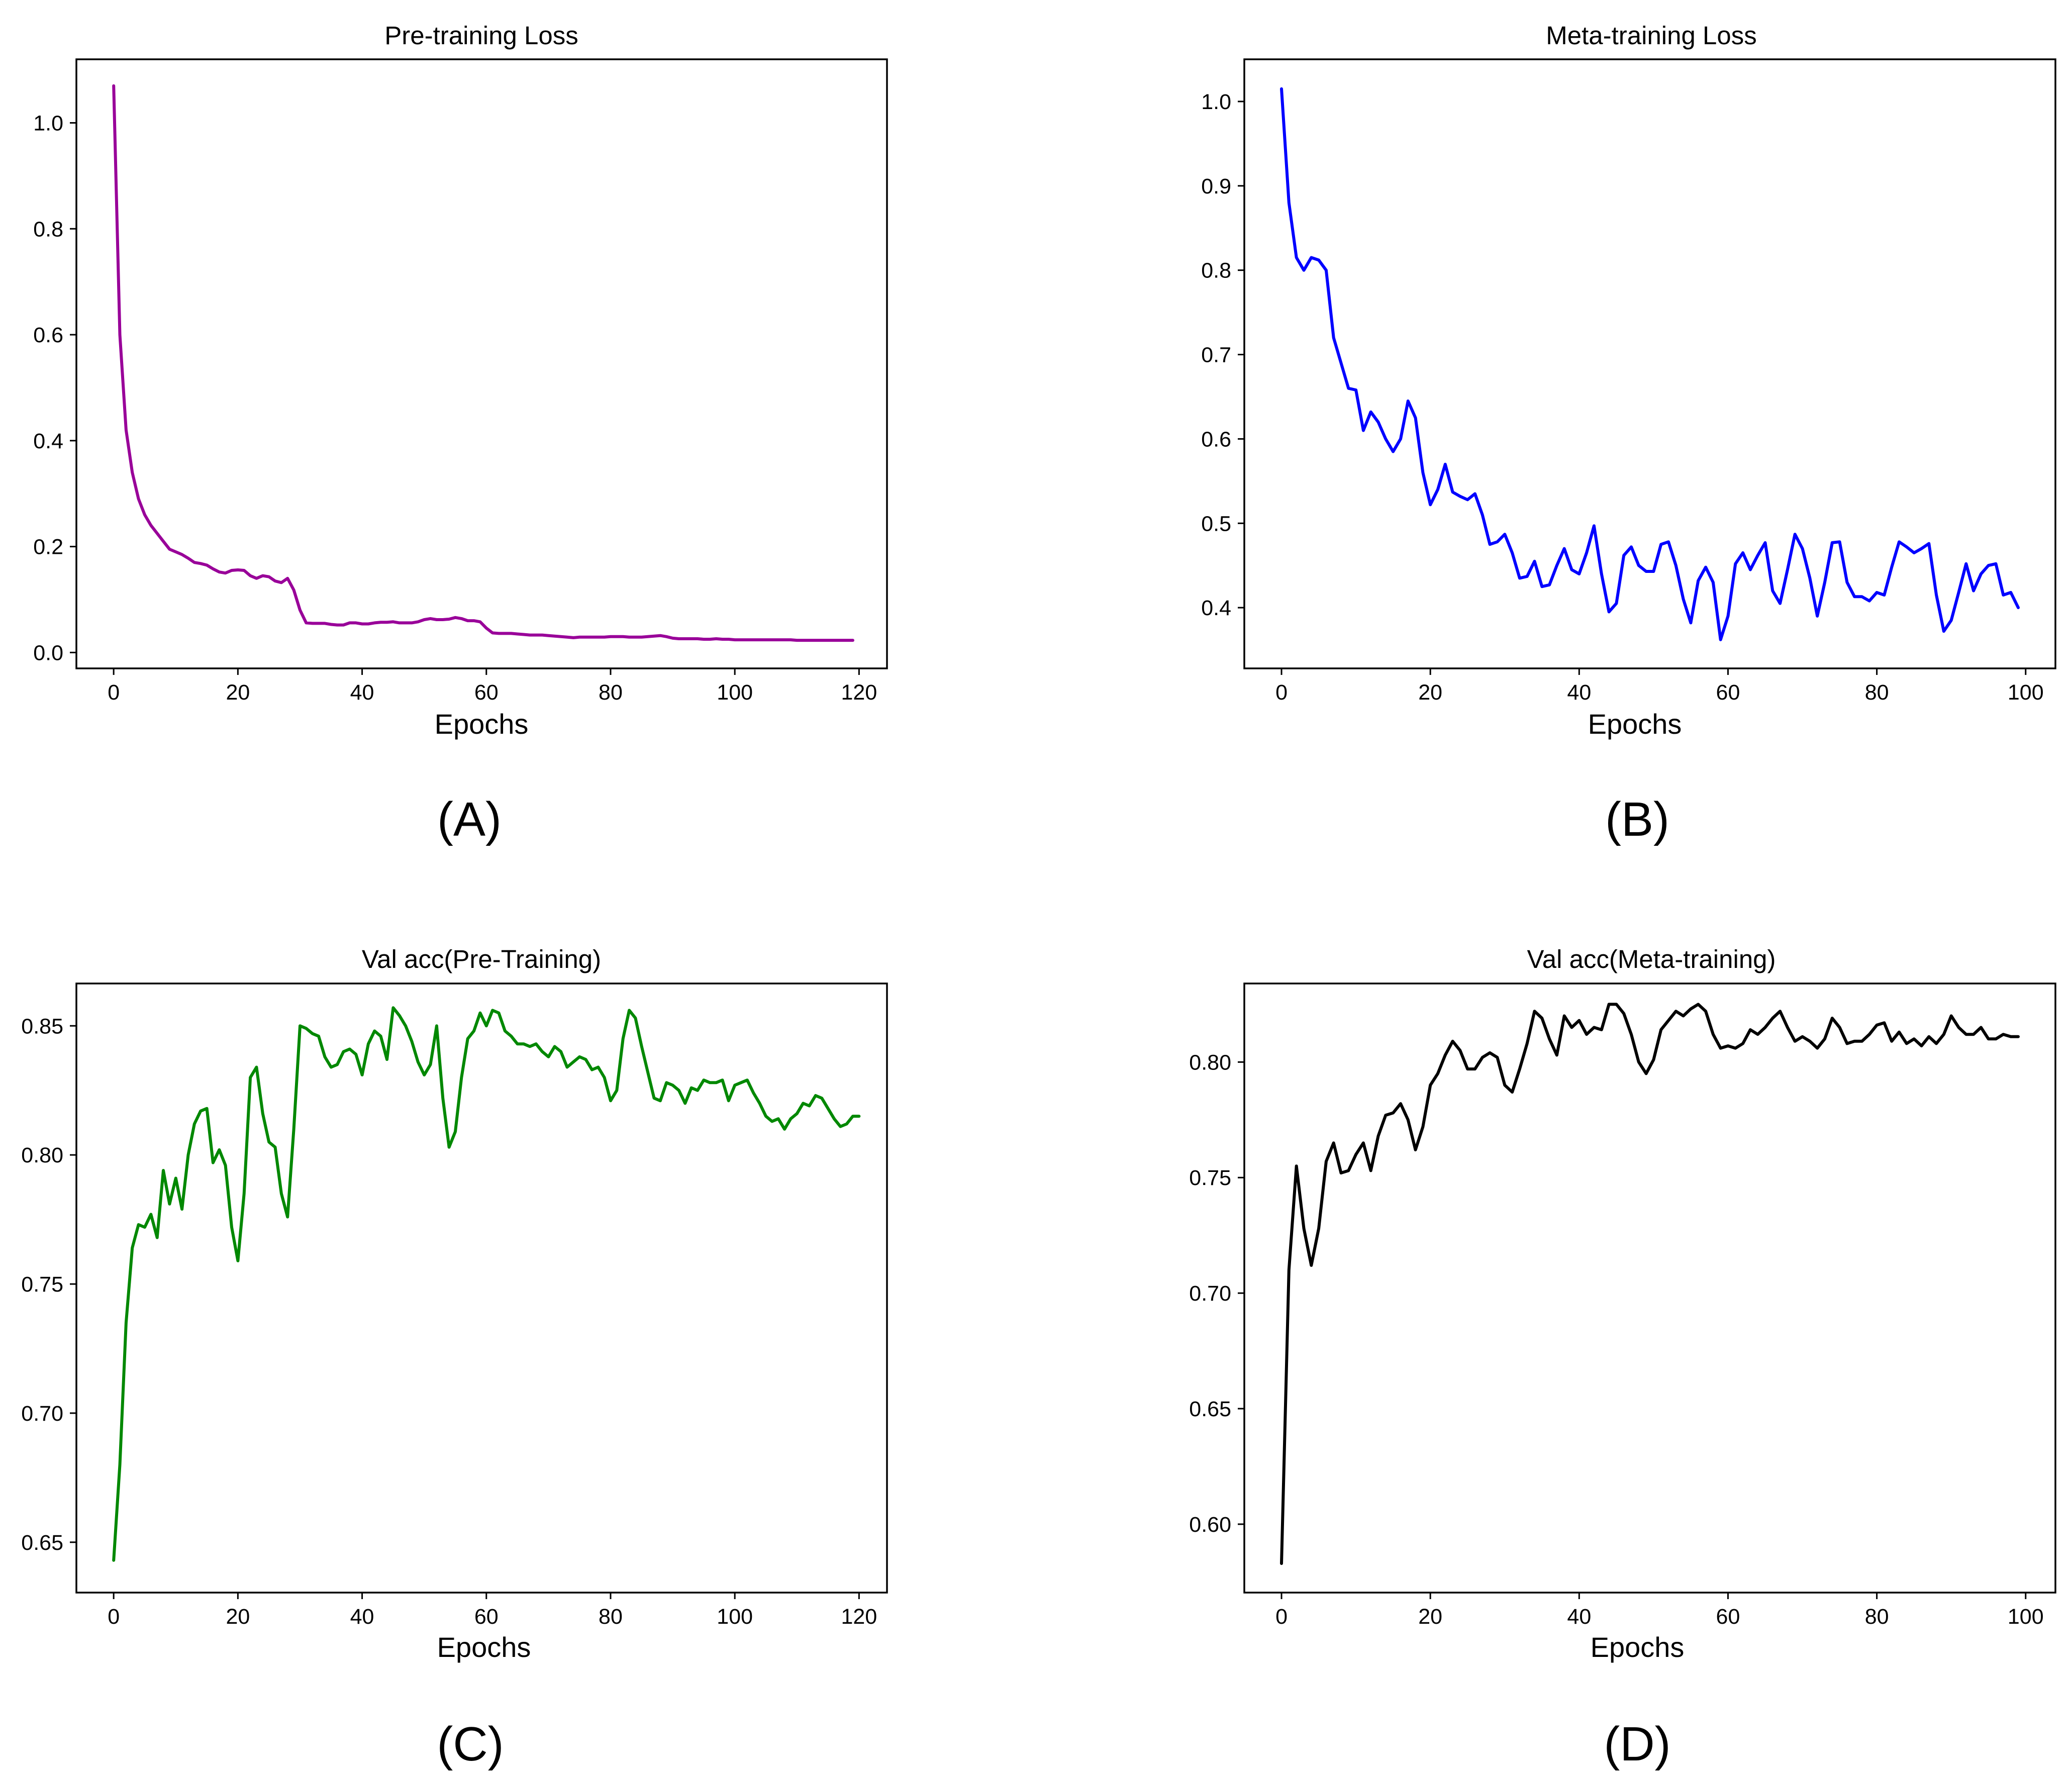  Describe the element at coordinates (481, 959) in the screenshot. I see `chart-title: Val acc(Pre-Training)` at that location.